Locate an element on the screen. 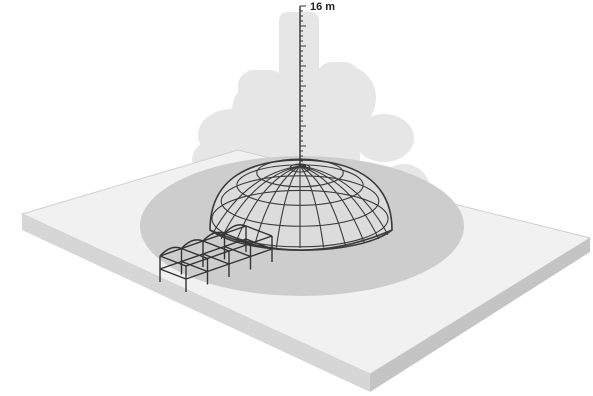 The height and width of the screenshot is (396, 593). vertical-scale-bar: 16 m is located at coordinates (317, 84).